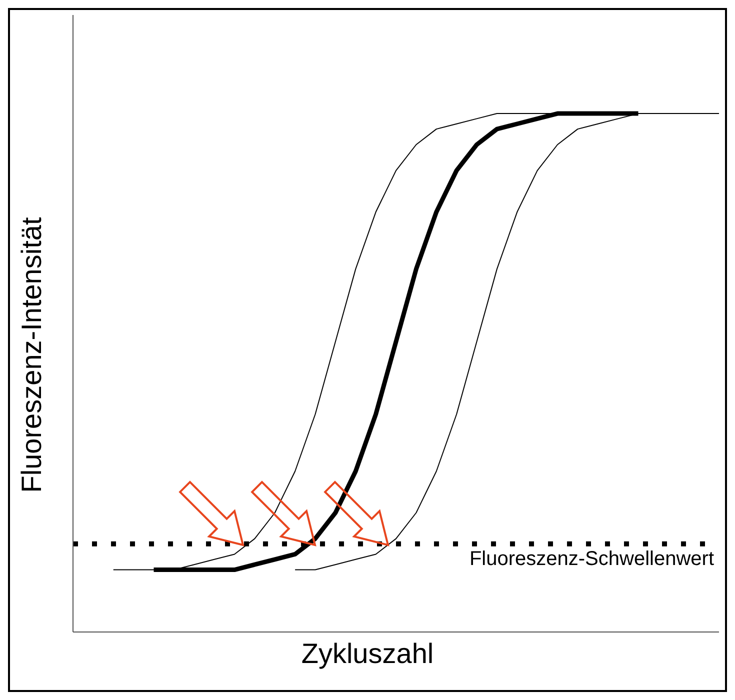 The width and height of the screenshot is (735, 700). I want to click on y-axis-title: Fluoreszenz-Intensität, so click(32, 355).